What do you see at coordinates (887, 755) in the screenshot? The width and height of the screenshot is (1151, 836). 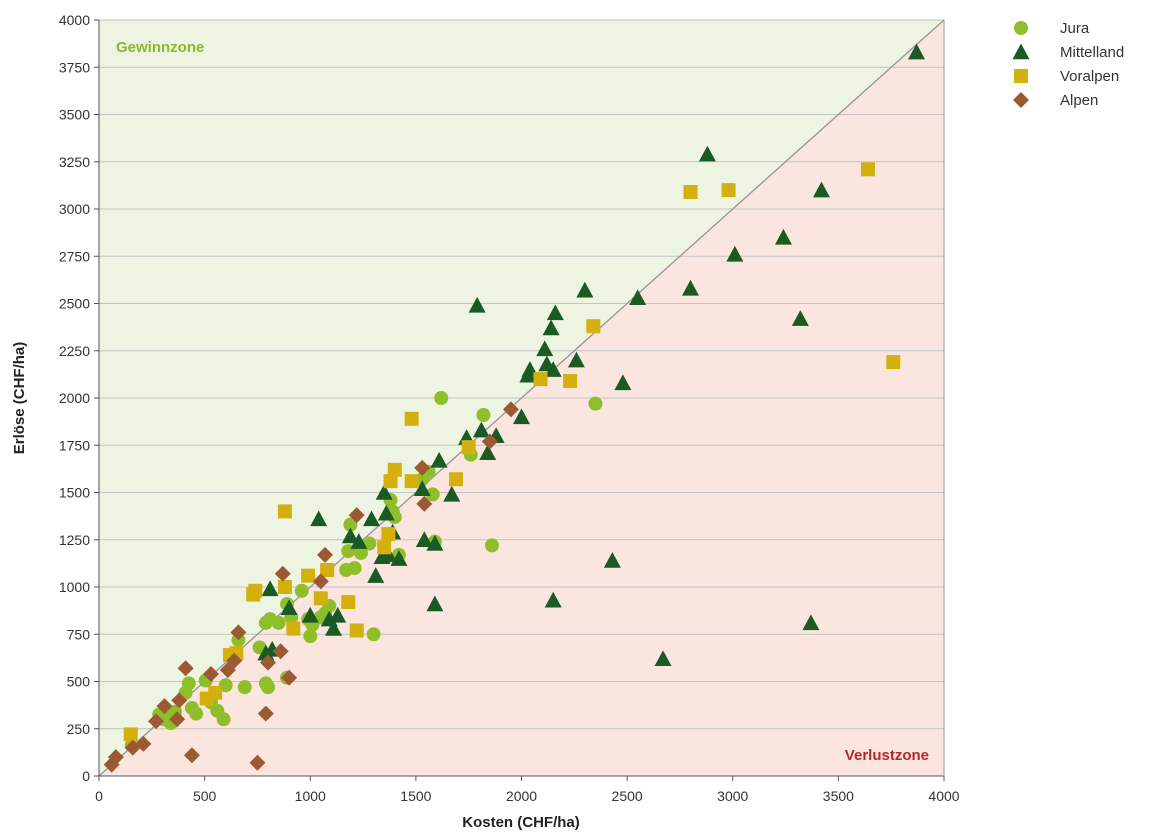 I see `loss-zone-label: Verlustzone` at bounding box center [887, 755].